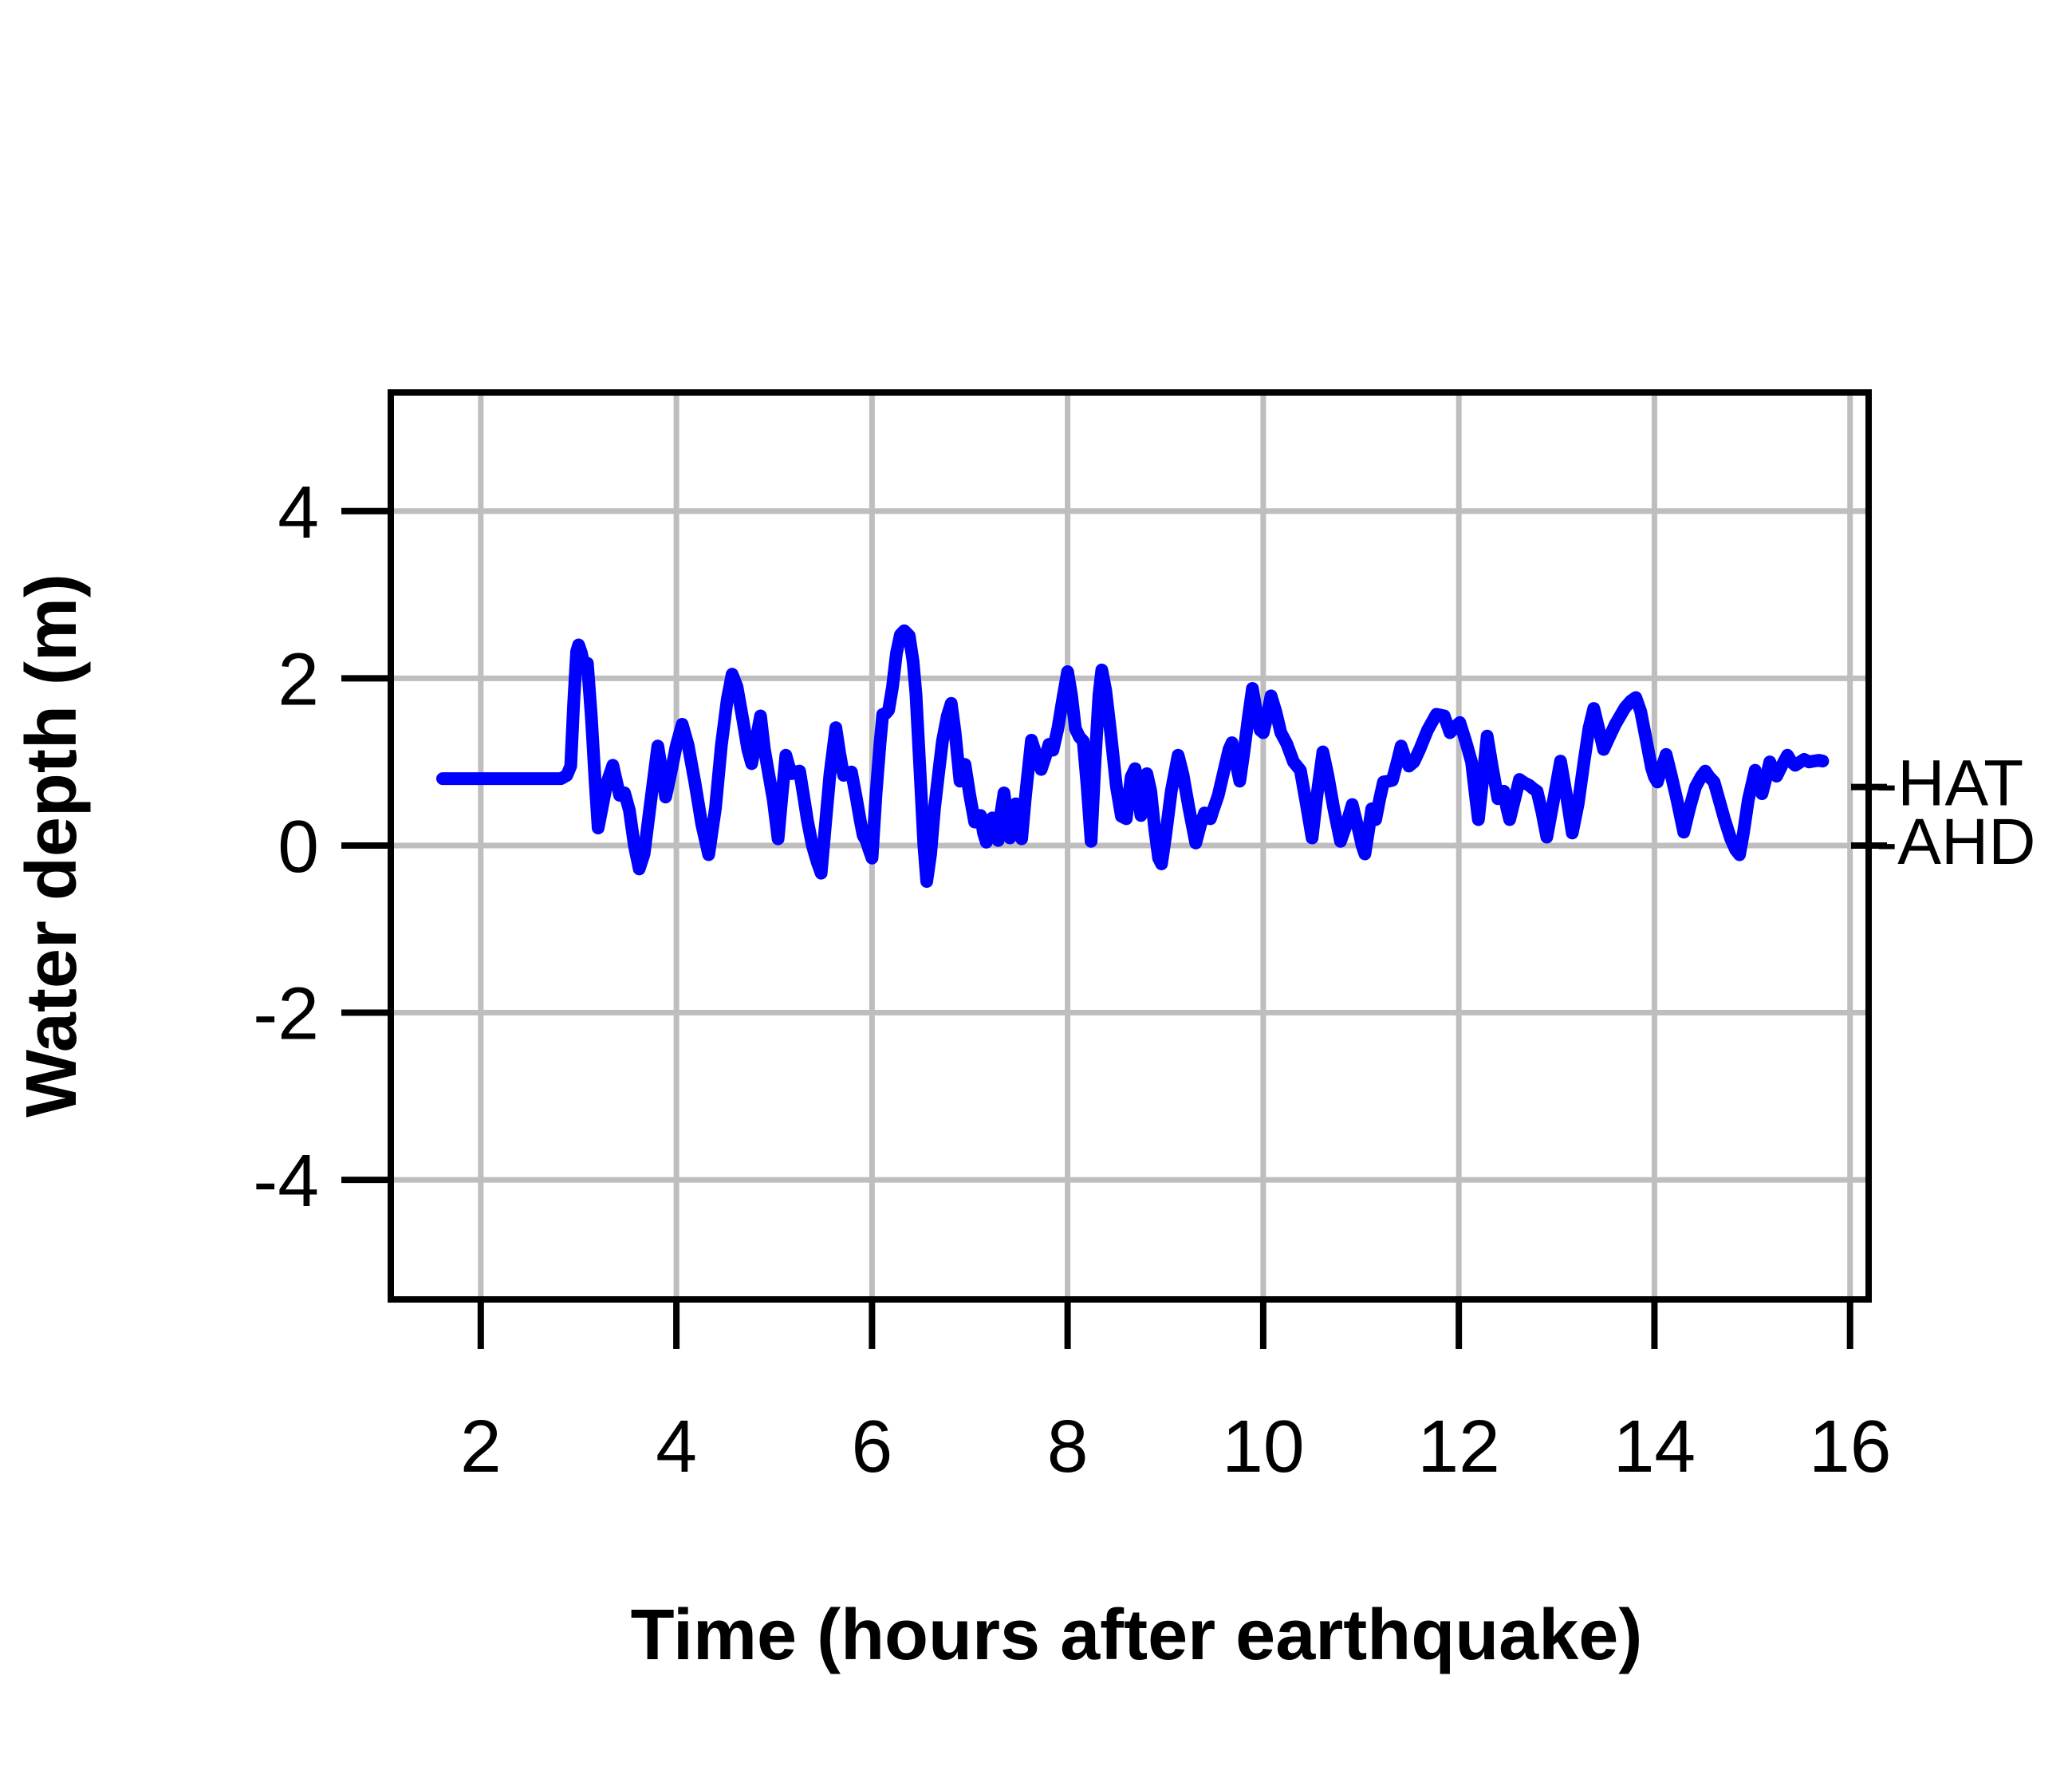 The width and height of the screenshot is (2072, 1790). What do you see at coordinates (1850, 1446) in the screenshot?
I see `x-axis-tick-label: 16` at bounding box center [1850, 1446].